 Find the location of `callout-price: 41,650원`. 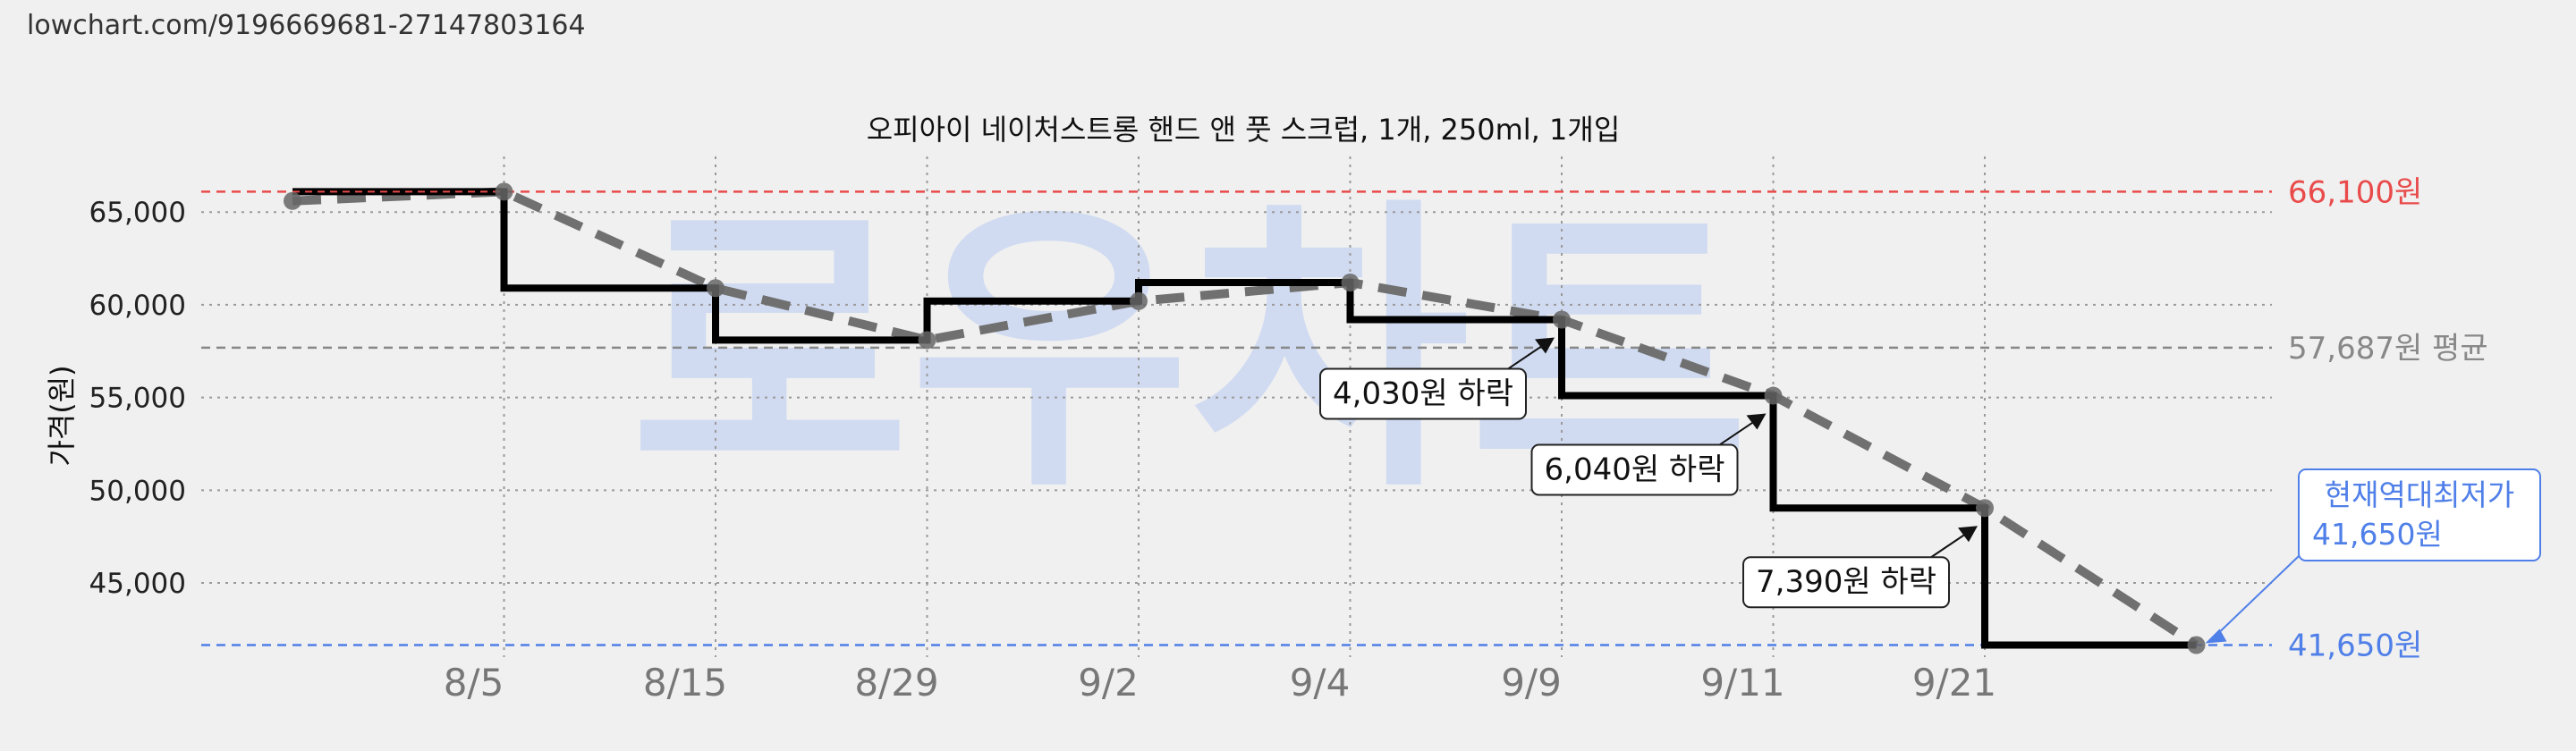

callout-price: 41,650원 is located at coordinates (2377, 534).